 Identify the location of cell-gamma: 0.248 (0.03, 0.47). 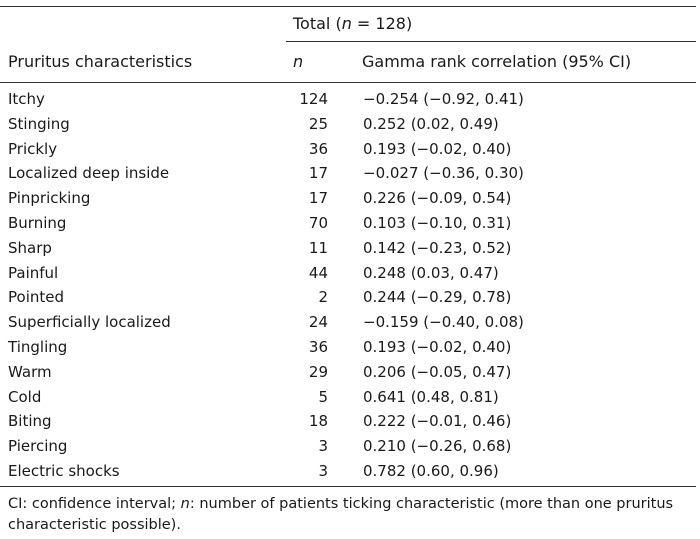
(431, 272).